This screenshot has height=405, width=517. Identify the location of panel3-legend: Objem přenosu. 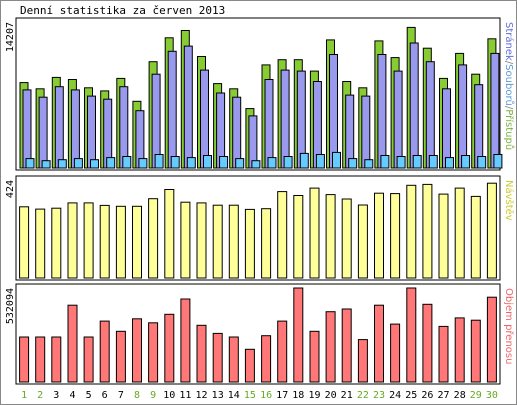
(509, 326).